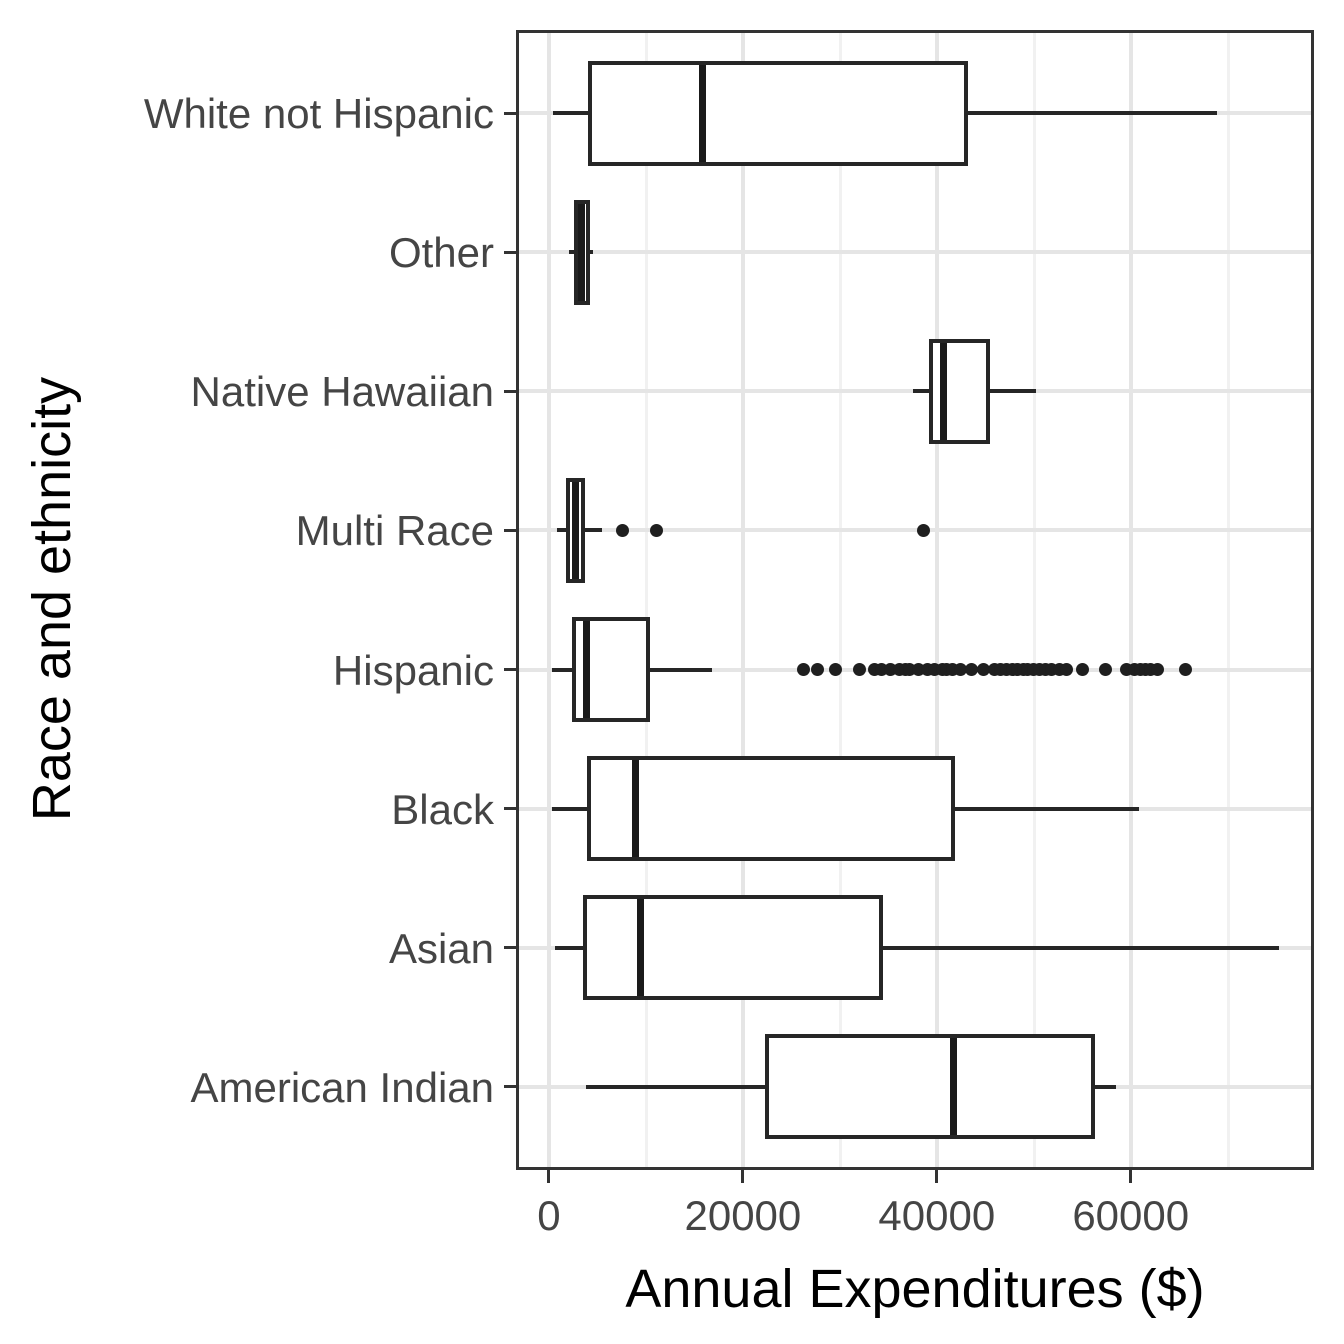 The width and height of the screenshot is (1344, 1344). What do you see at coordinates (915, 1289) in the screenshot?
I see `x-axis-title: Annual Expenditures ($)` at bounding box center [915, 1289].